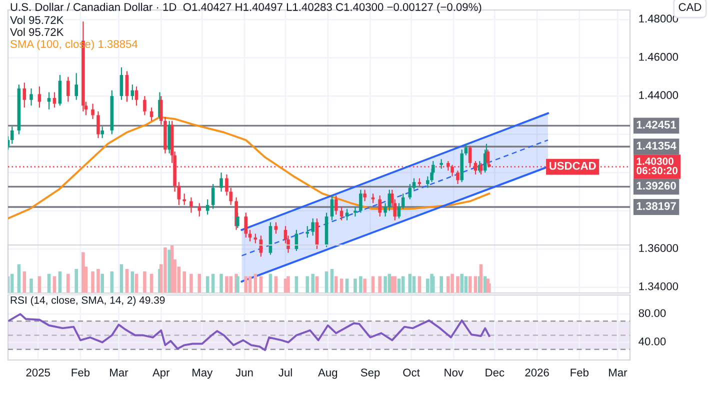 The width and height of the screenshot is (720, 399). What do you see at coordinates (656, 146) in the screenshot?
I see `ref-line-label: 1.41354` at bounding box center [656, 146].